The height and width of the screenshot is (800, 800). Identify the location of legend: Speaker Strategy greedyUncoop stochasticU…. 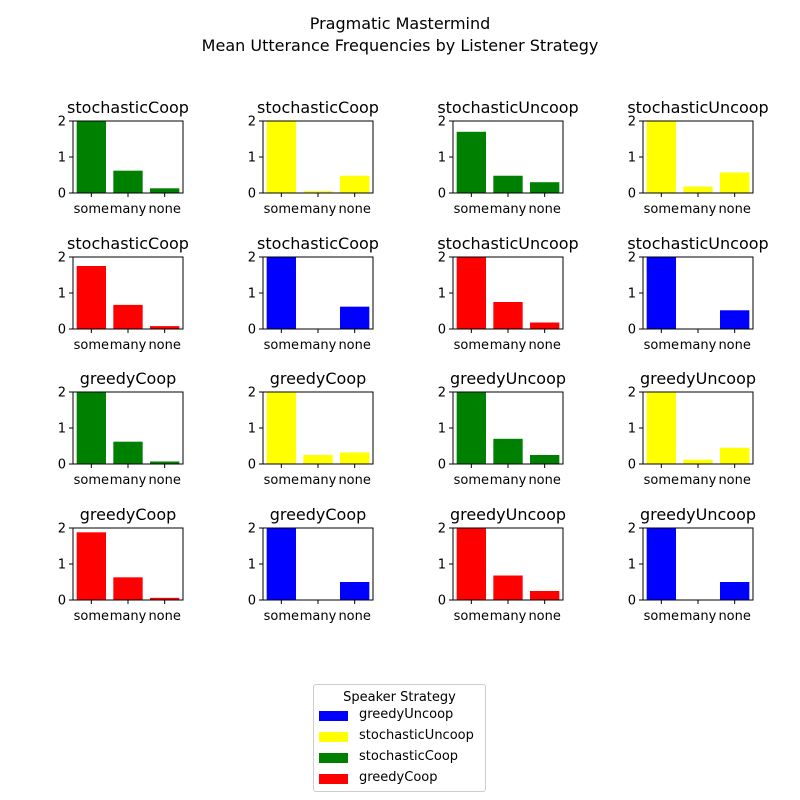
(399, 738).